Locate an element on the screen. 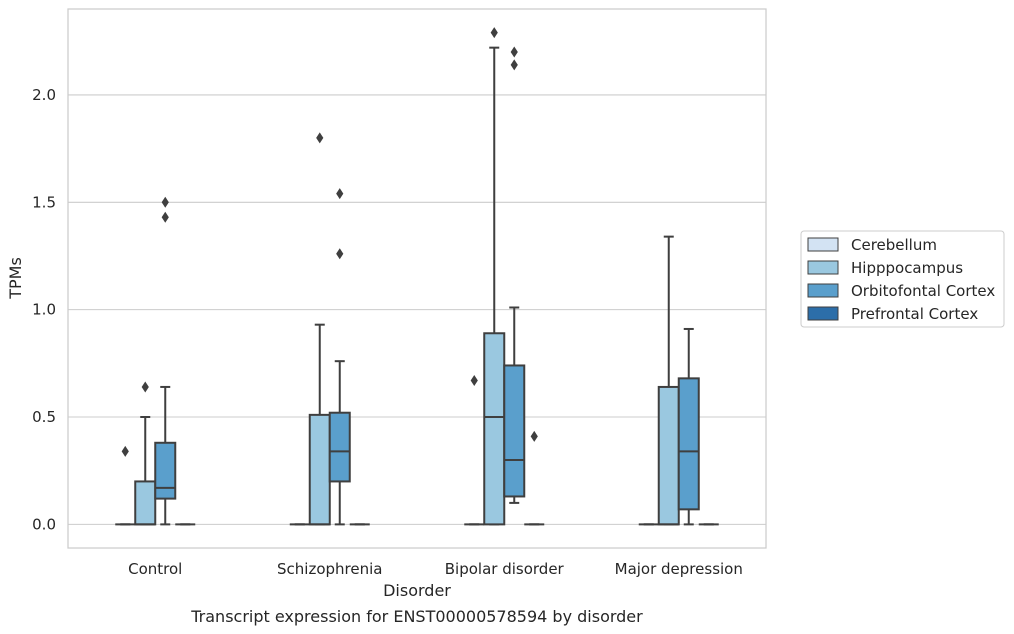 This screenshot has width=1014, height=634. x-tick-label: Control is located at coordinates (155, 569).